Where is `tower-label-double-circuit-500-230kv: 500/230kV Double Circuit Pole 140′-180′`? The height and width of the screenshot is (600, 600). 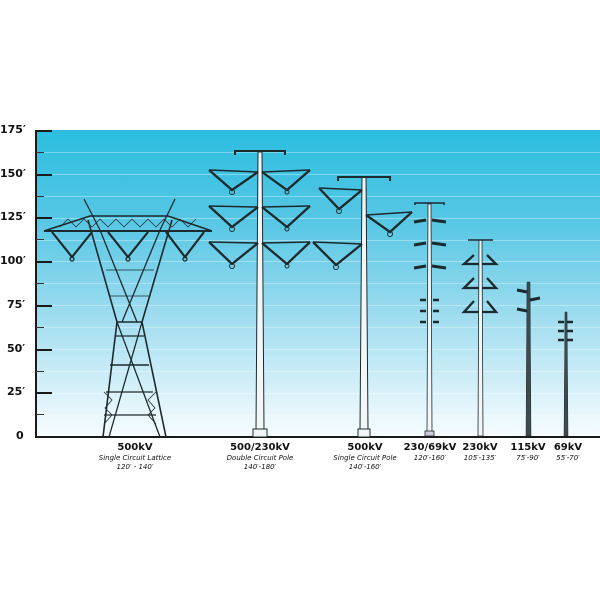 tower-label-double-circuit-500-230kv: 500/230kV Double Circuit Pole 140′-180′ is located at coordinates (260, 457).